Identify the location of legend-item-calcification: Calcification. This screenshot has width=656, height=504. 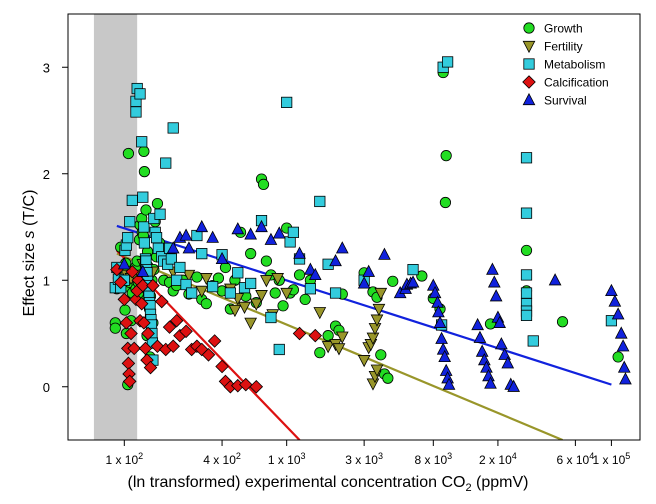
(565, 82).